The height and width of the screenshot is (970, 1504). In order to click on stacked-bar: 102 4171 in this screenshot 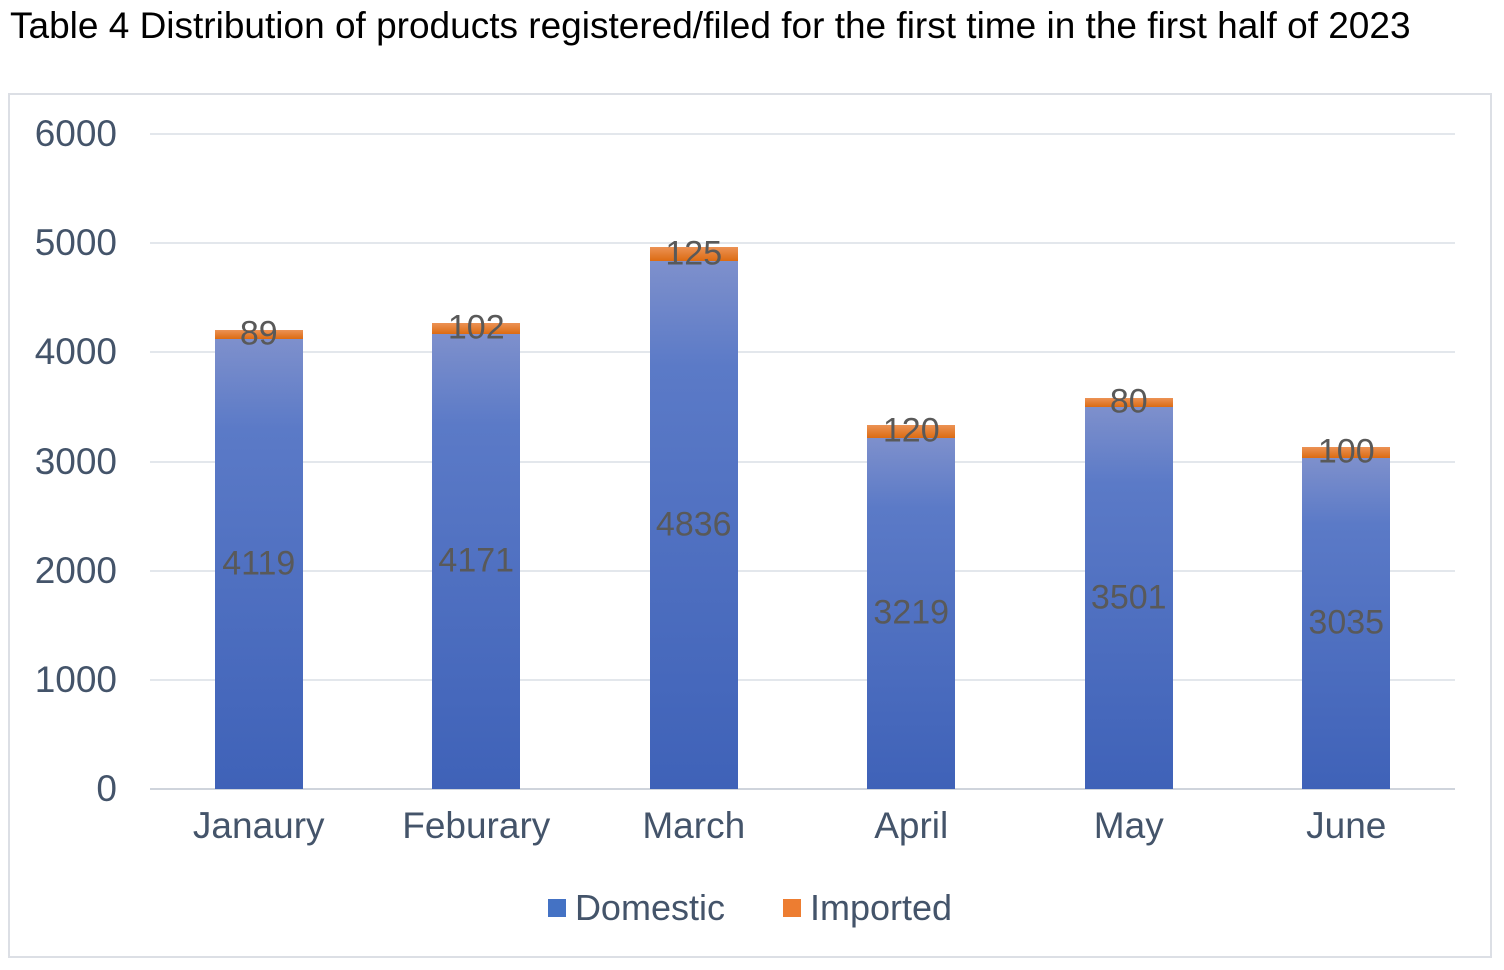, I will do `click(476, 549)`.